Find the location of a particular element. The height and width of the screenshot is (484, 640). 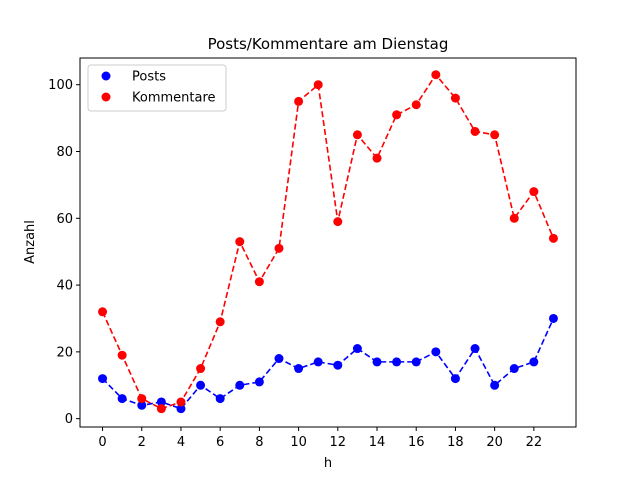

x-tick-label: 6 is located at coordinates (220, 442).